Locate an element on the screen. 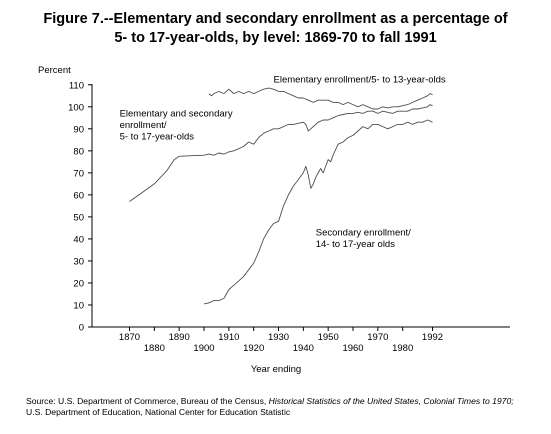  y-tick-label: 10 is located at coordinates (78, 305).